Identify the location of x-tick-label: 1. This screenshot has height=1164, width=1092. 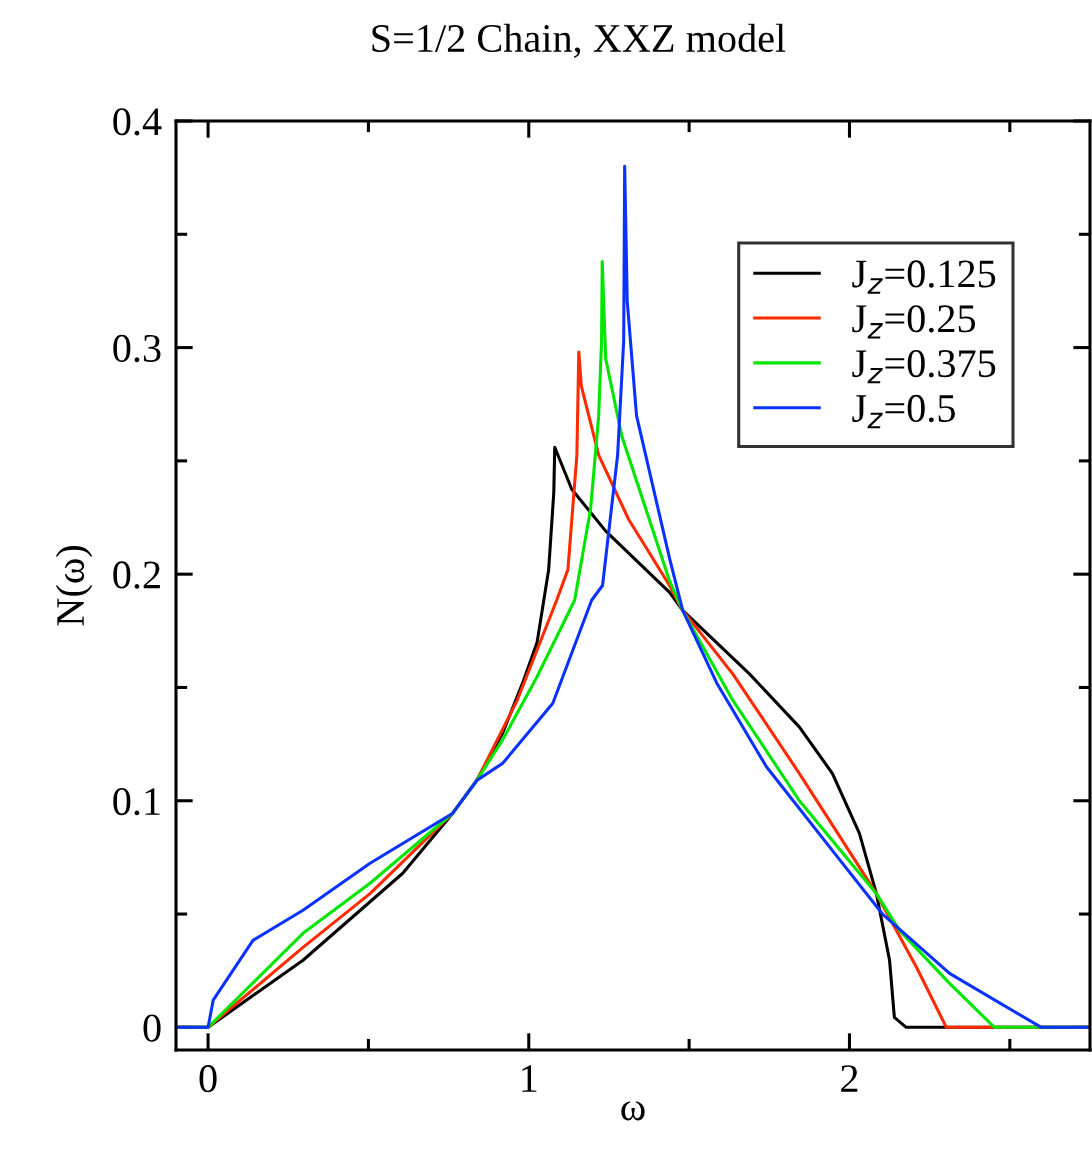
(529, 1078).